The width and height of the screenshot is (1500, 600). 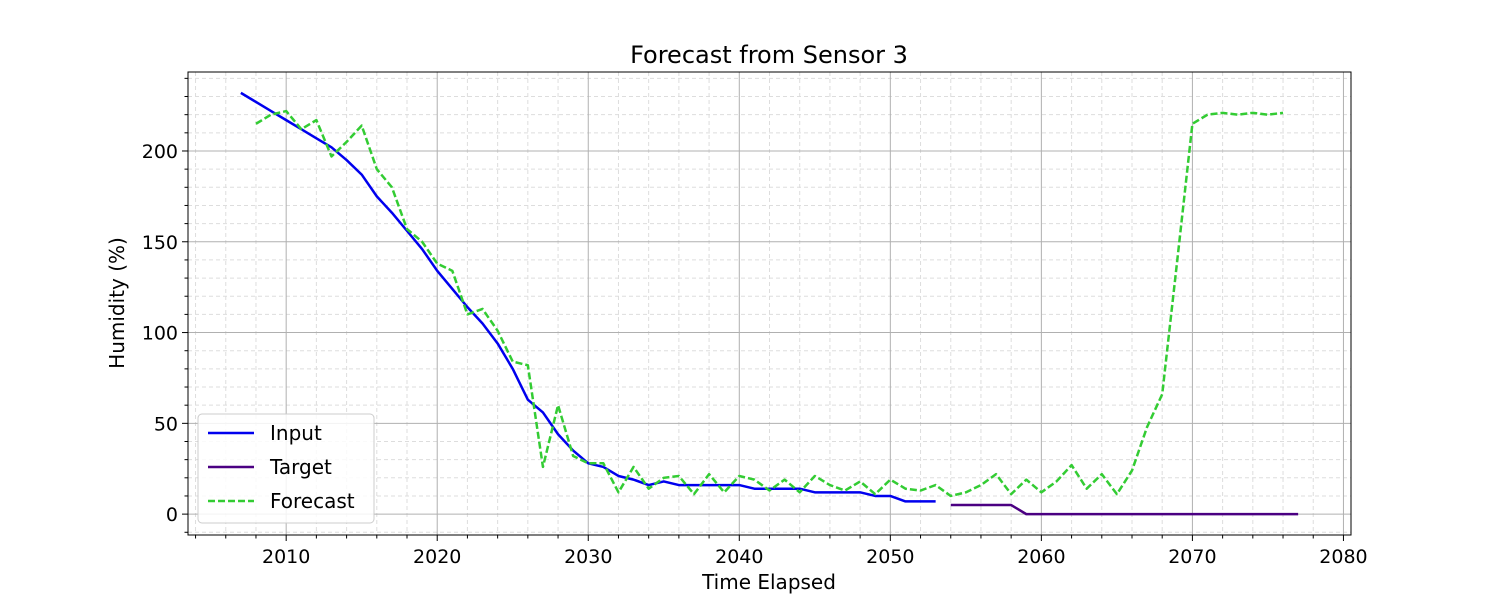 What do you see at coordinates (588, 557) in the screenshot?
I see `x-tick-label: 2030` at bounding box center [588, 557].